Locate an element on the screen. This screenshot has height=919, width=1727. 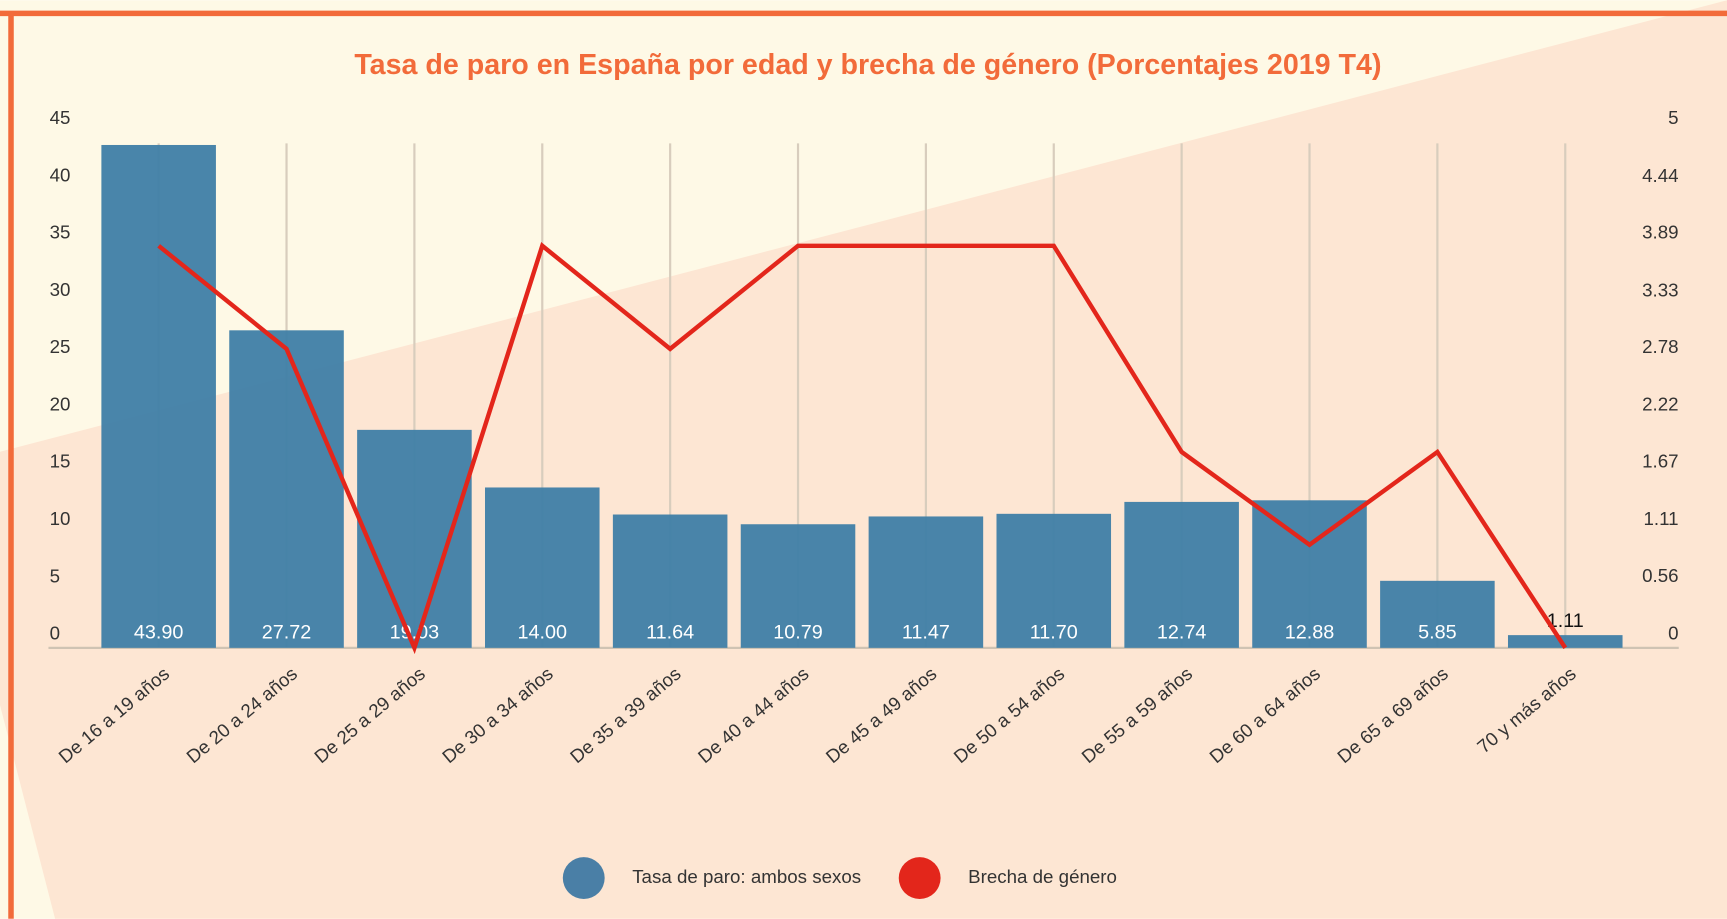
legend-label: Tasa de paro: ambos sexos is located at coordinates (746, 876).